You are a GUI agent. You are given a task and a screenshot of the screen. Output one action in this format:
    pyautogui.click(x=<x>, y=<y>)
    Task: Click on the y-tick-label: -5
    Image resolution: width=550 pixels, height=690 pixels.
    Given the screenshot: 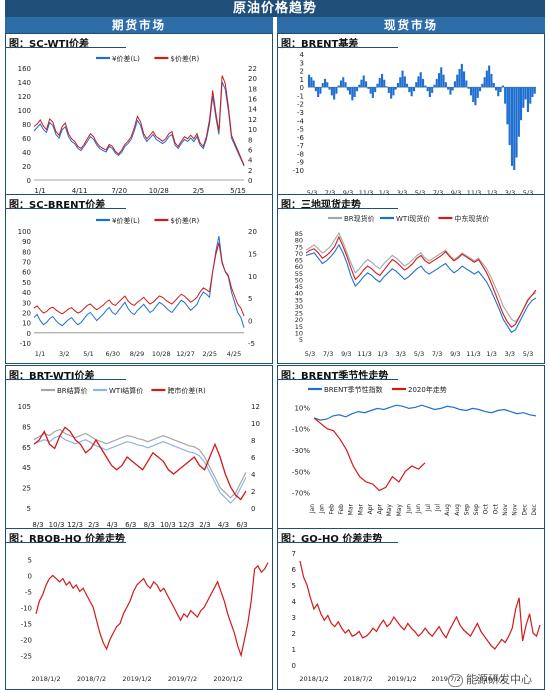 What is the action you would take?
    pyautogui.click(x=300, y=130)
    